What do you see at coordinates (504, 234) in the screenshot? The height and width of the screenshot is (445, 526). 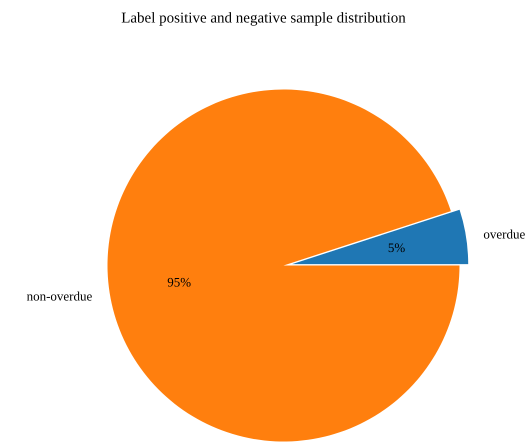 I see `slice-label: overdue` at bounding box center [504, 234].